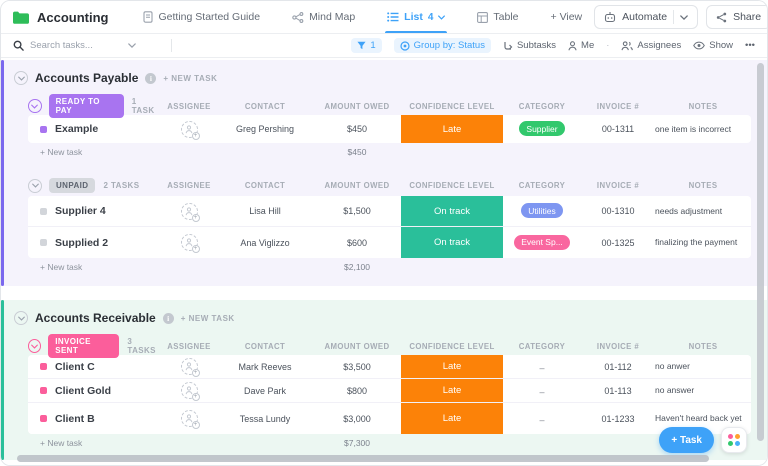 Image resolution: width=768 pixels, height=466 pixels. What do you see at coordinates (75, 418) in the screenshot?
I see `task-name: Client B` at bounding box center [75, 418].